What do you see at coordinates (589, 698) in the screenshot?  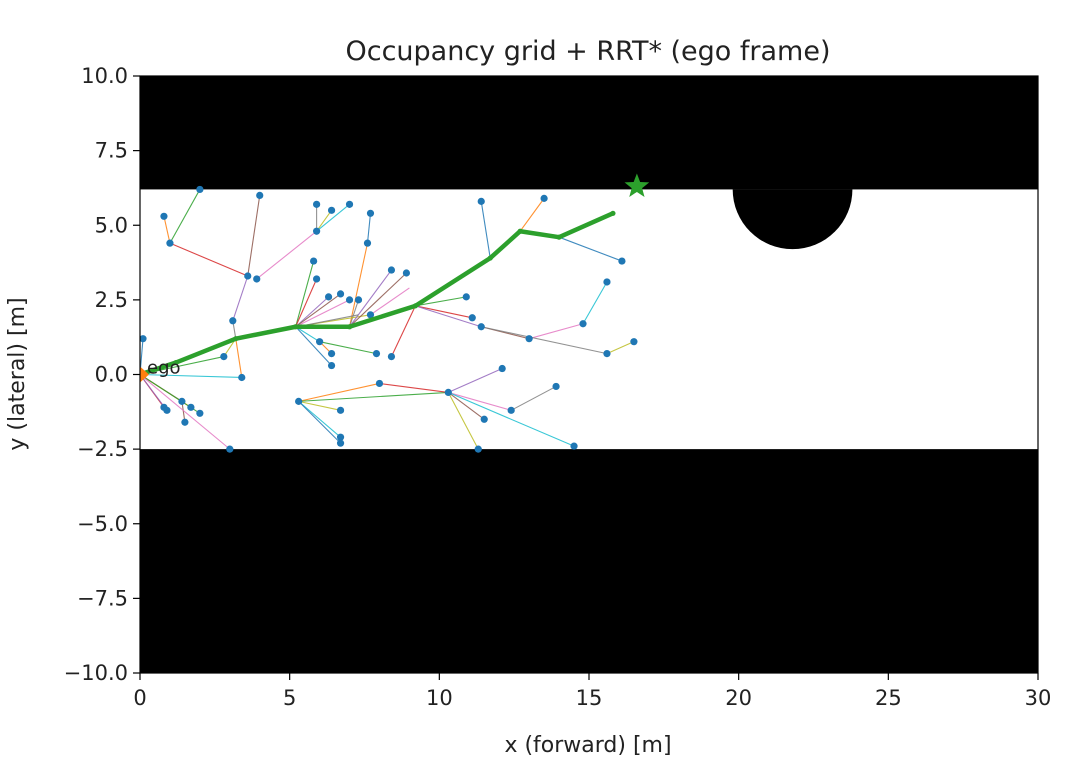 I see `x-tick-label: 15` at bounding box center [589, 698].